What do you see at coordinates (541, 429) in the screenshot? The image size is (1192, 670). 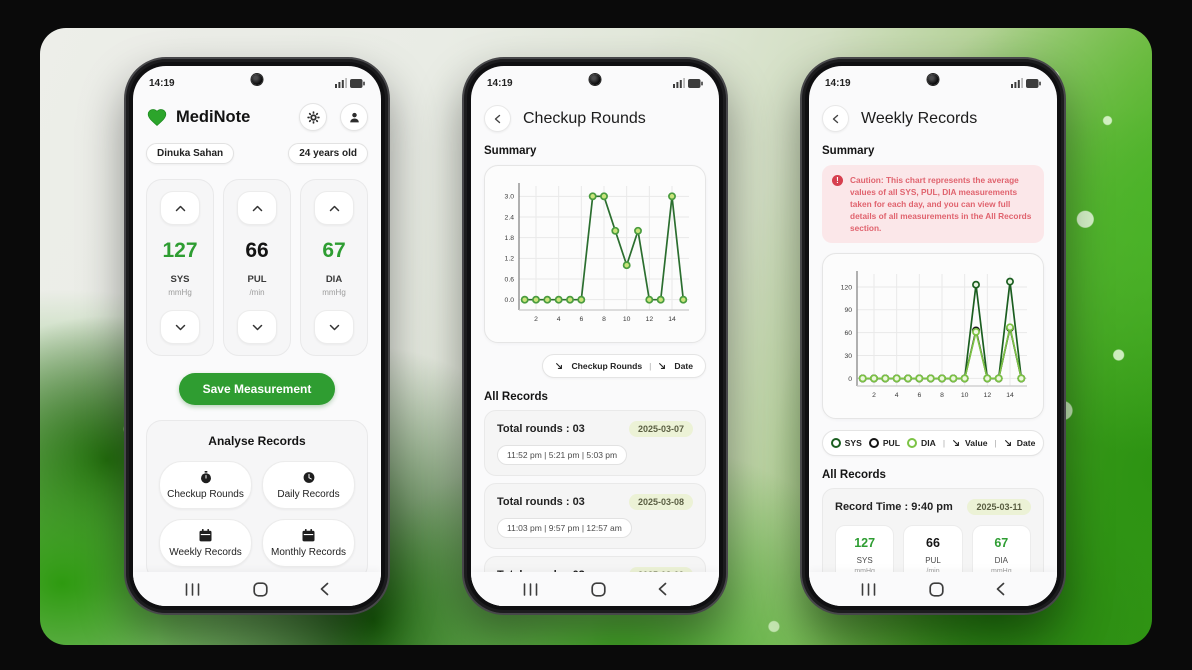 I see `record-title: Total rounds : 03` at bounding box center [541, 429].